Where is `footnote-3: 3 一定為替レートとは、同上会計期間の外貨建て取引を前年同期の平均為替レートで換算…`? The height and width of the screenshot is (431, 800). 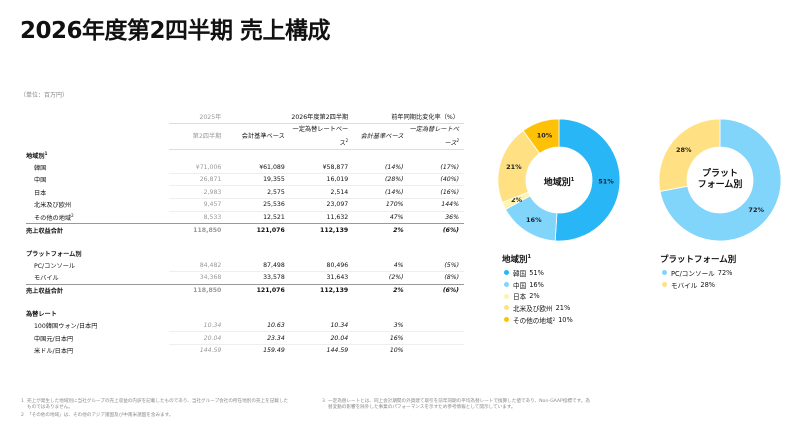
footnote-3: 3 一定為替レートとは、同上会計期間の外貨建て取引を前年同期の平均為替レートで換算… is located at coordinates (456, 404).